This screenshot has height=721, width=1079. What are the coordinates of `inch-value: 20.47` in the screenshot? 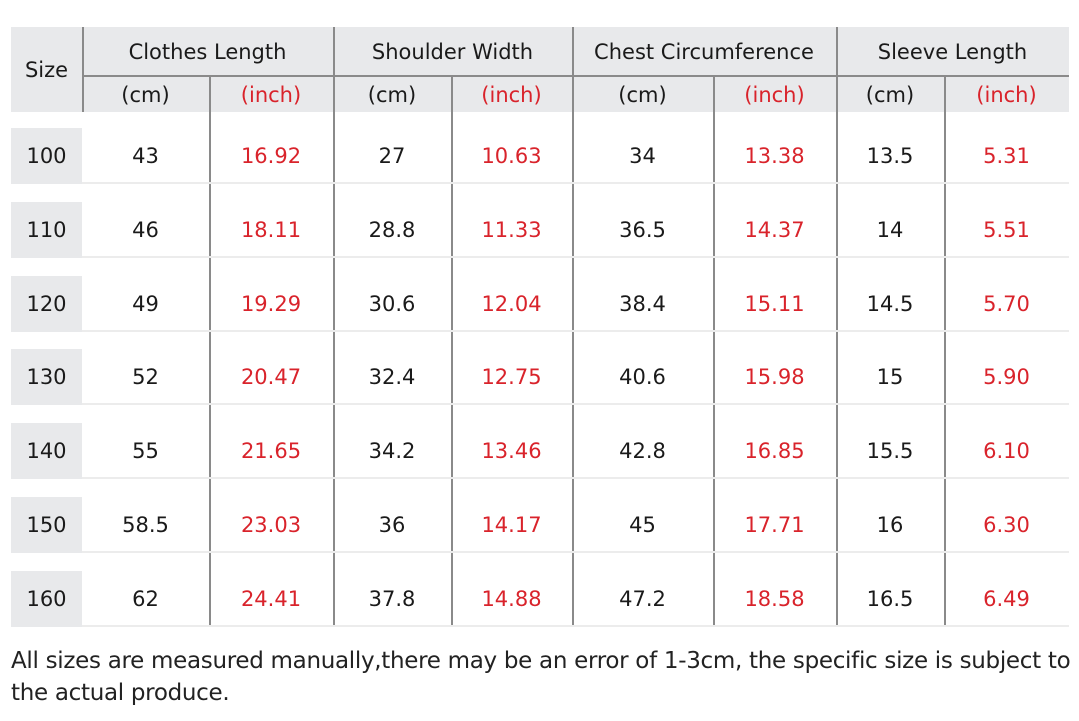 It's located at (271, 377).